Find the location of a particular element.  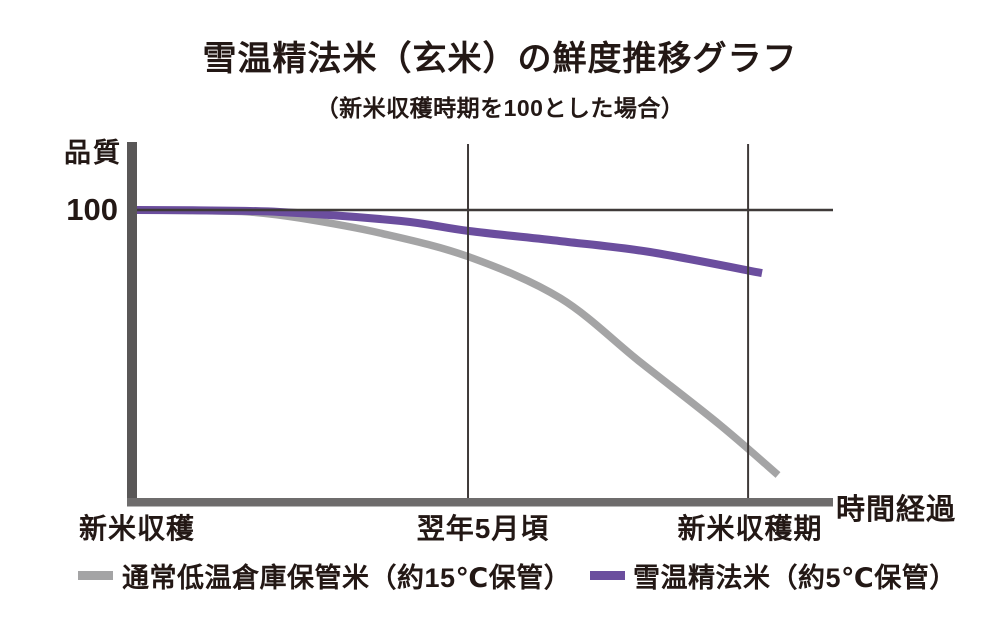

chart-title: 雪温精法米（玄米）の鮮度推移グラフ is located at coordinates (500, 59).